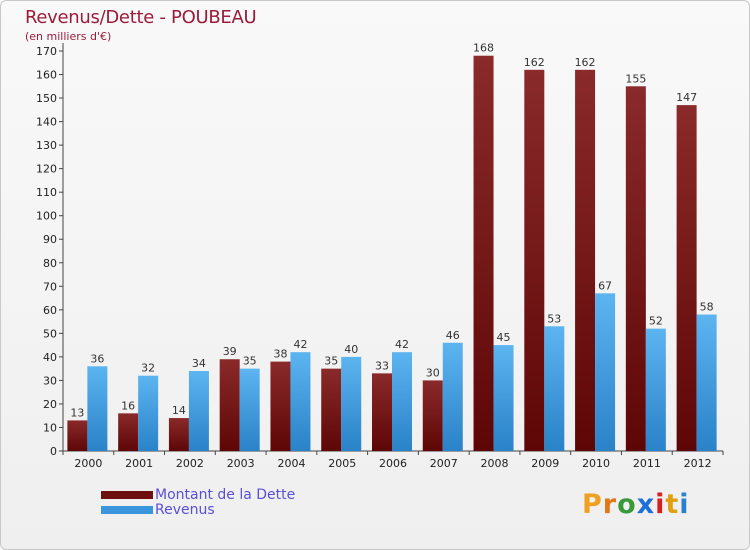 This screenshot has height=550, width=750. I want to click on data-label-revenus: 58, so click(707, 307).